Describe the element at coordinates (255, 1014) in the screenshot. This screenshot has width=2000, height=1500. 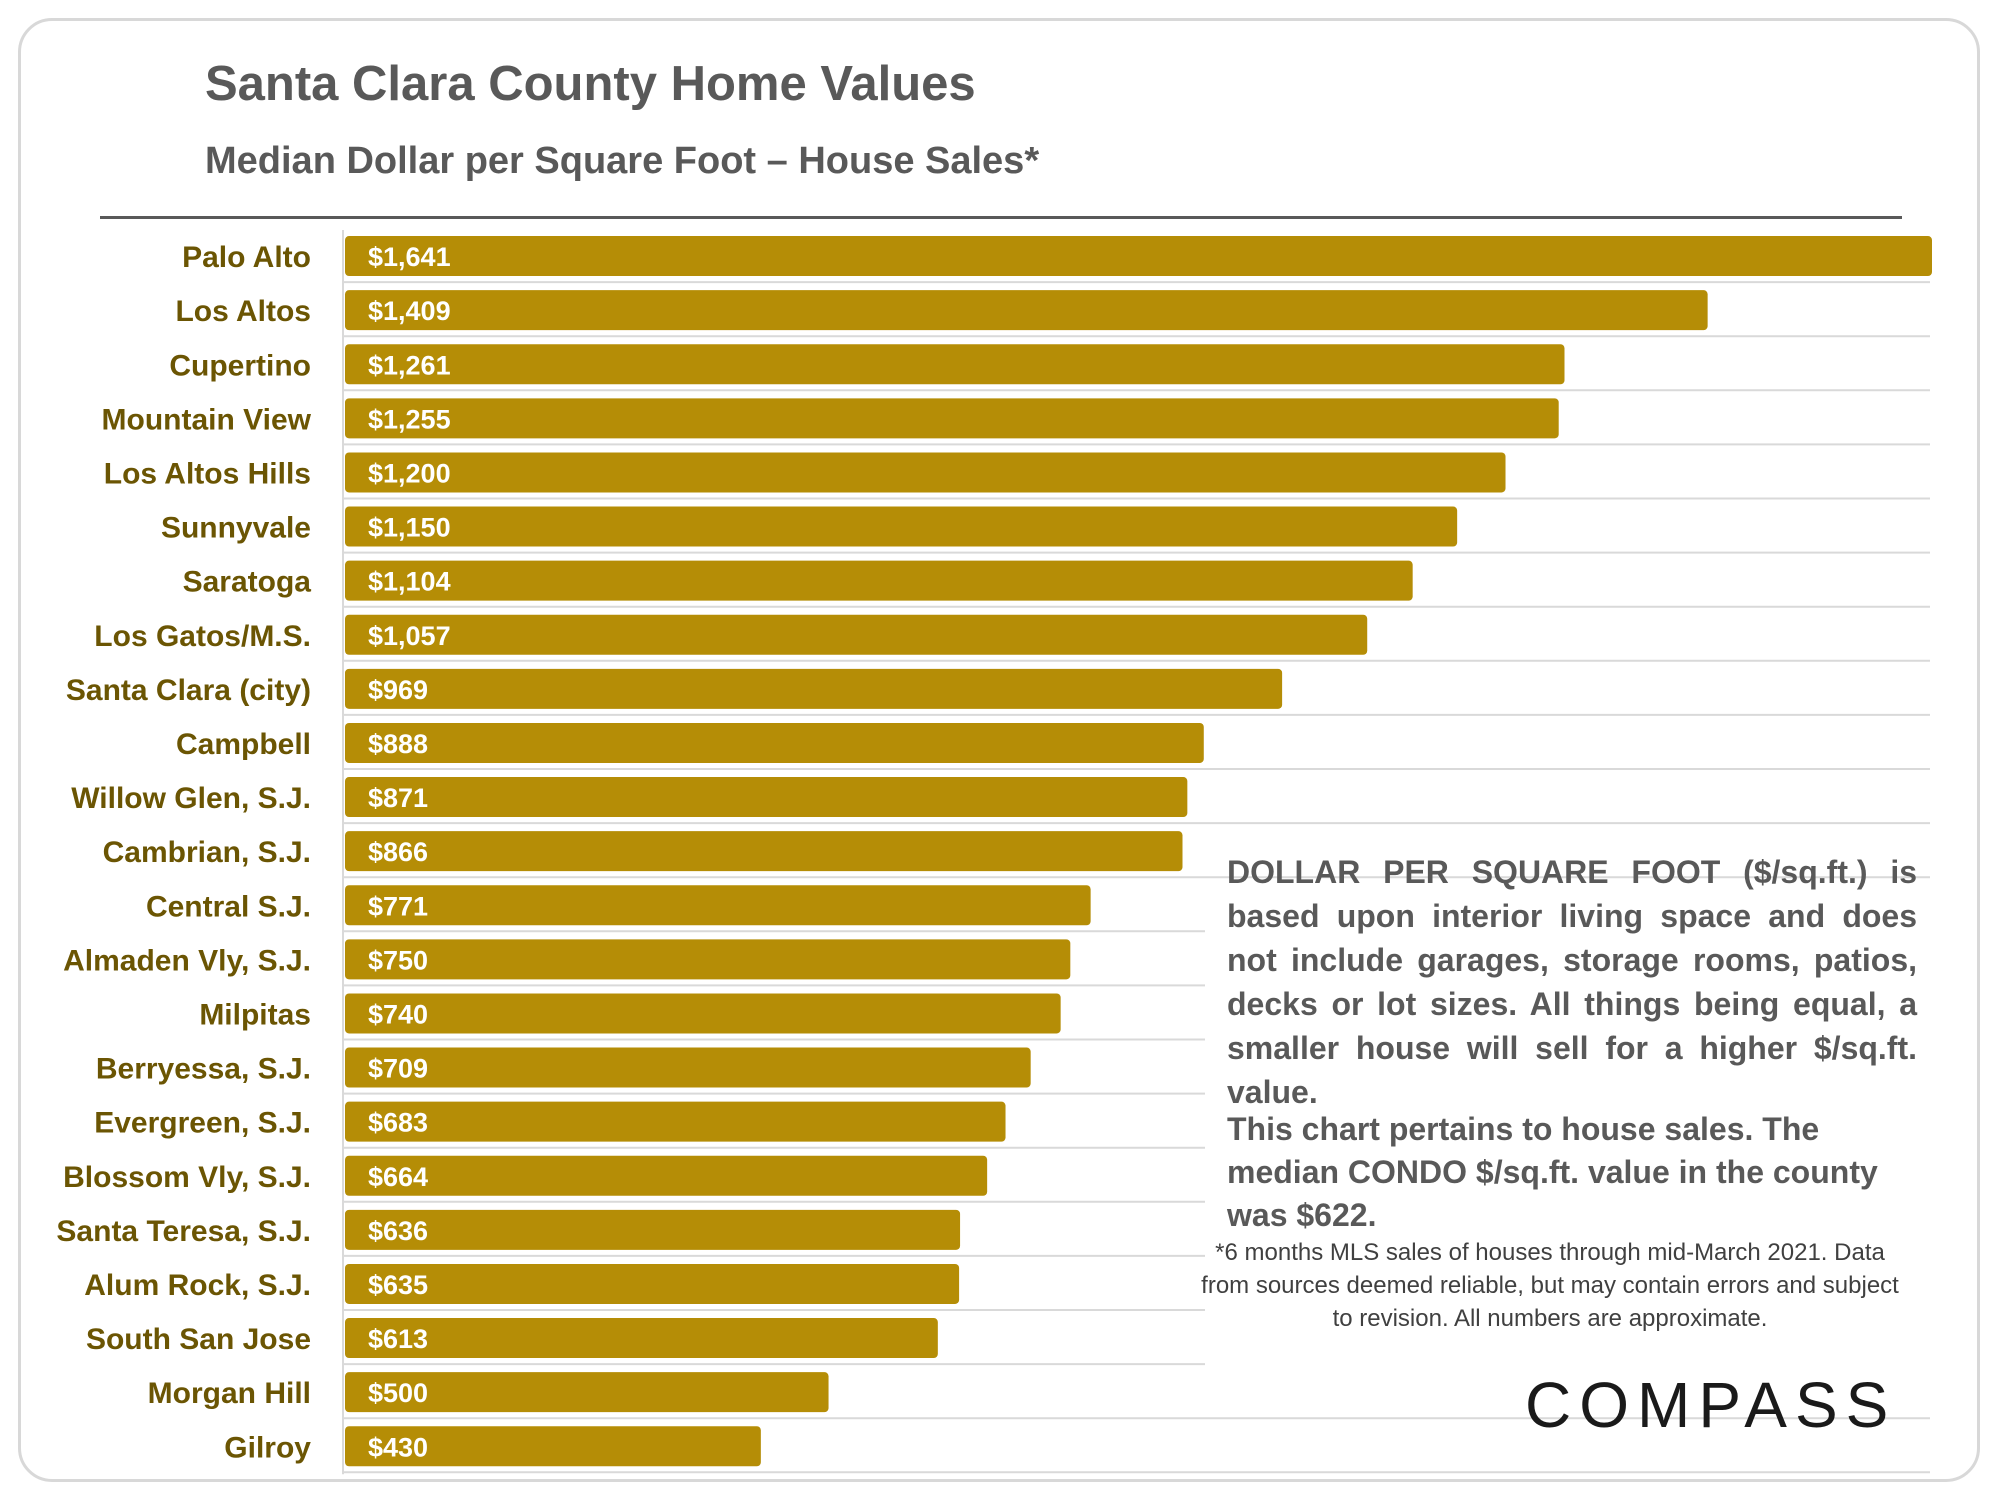
I see `category-label: Milpitas` at that location.